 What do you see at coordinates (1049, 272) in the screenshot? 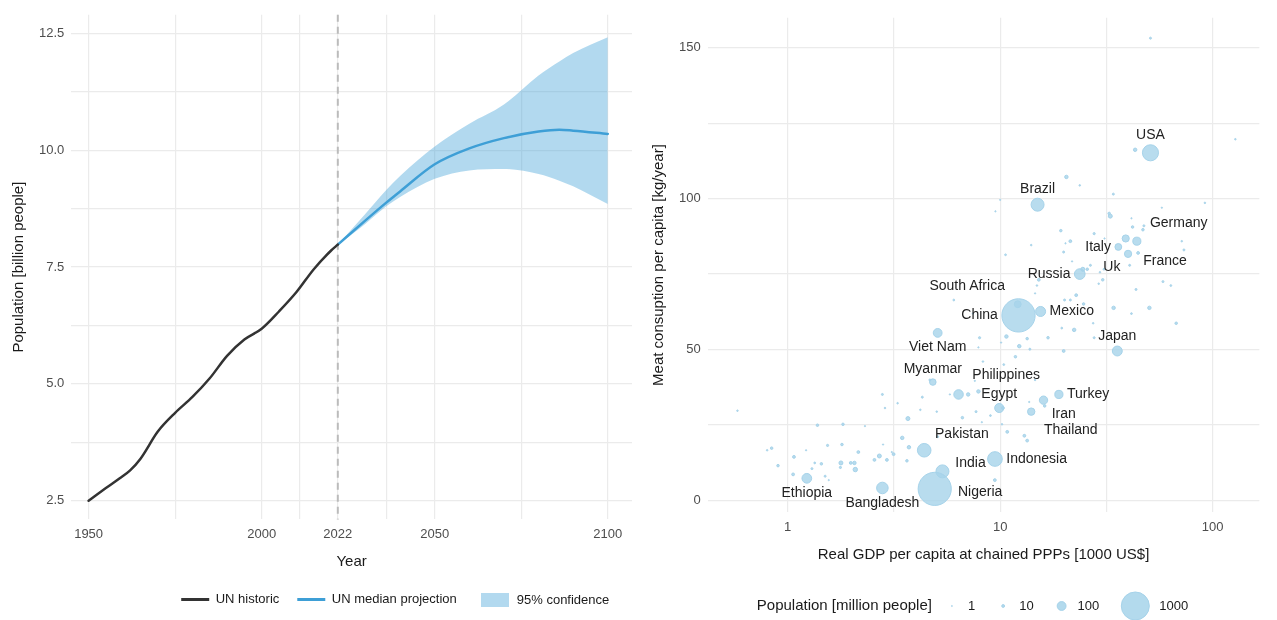
I see `annotation: Russia` at bounding box center [1049, 272].